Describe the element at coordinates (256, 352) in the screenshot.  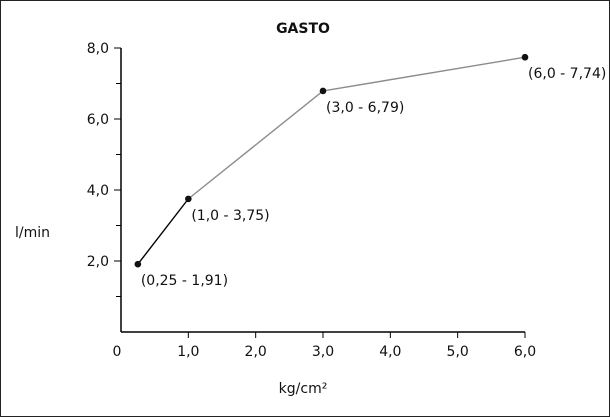
I see `x-tick-label: 2,0` at that location.